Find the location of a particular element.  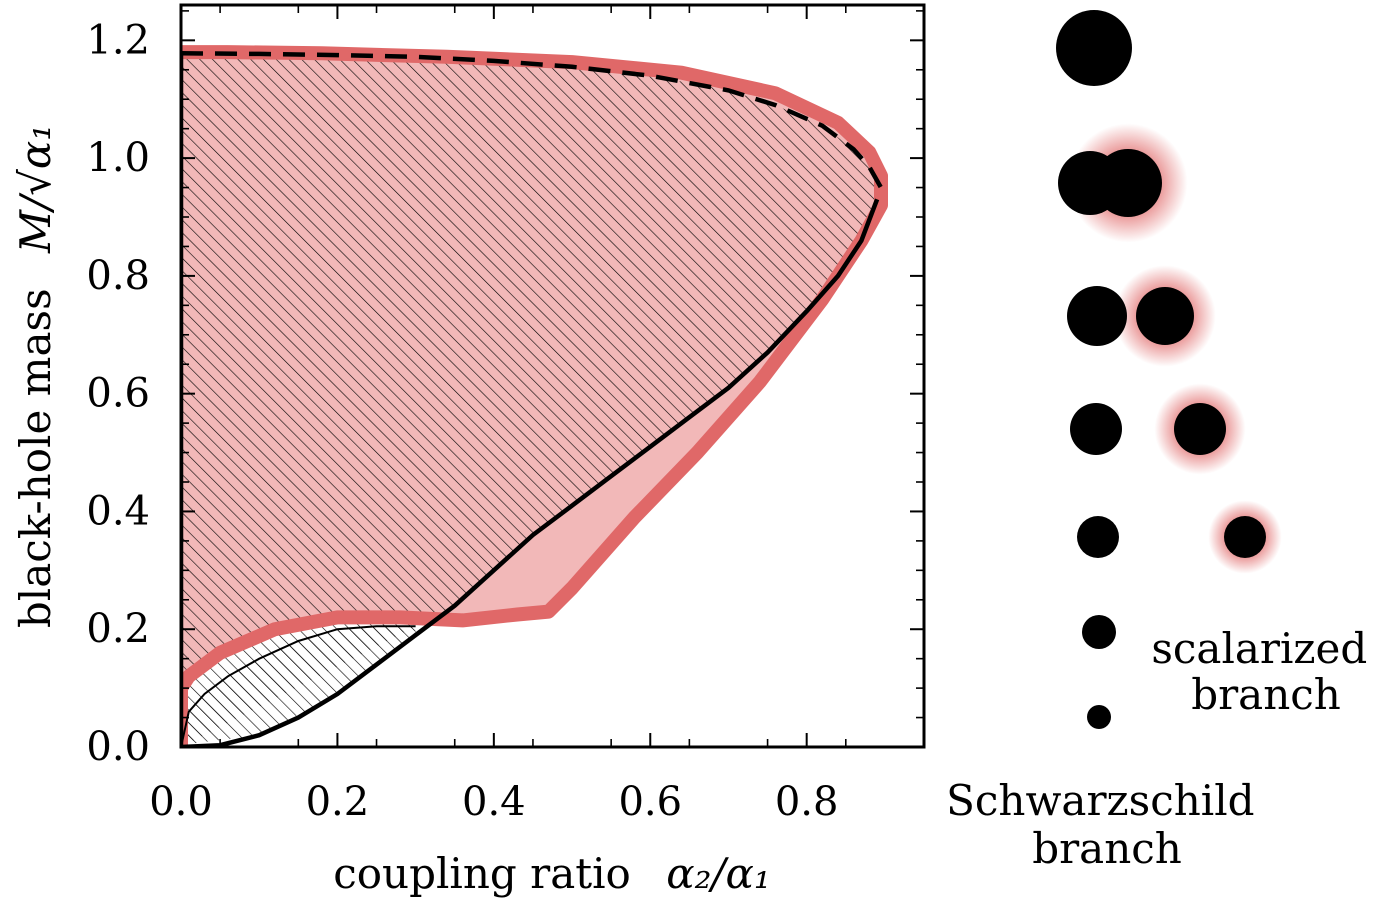

x-axis-title-text: coupling ratio is located at coordinates (482, 873).